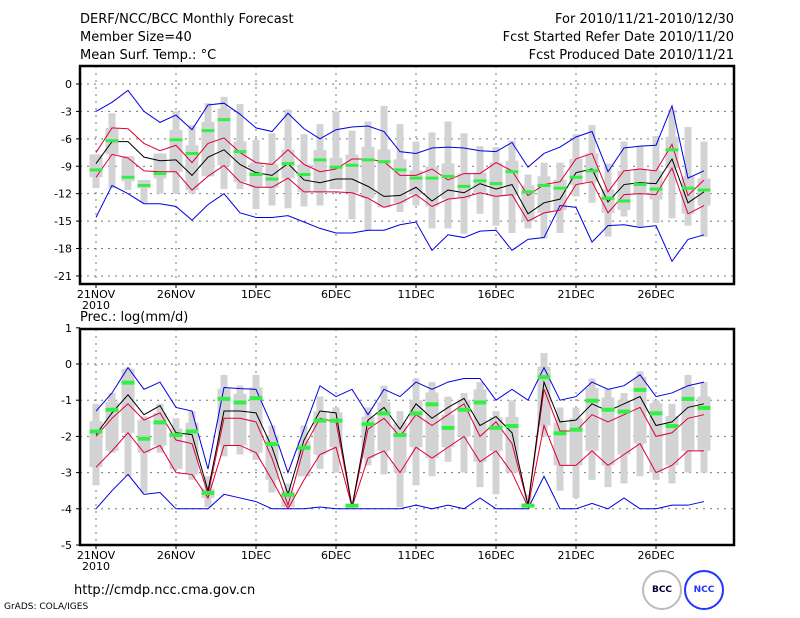 This screenshot has width=800, height=618. I want to click on temp-mean-line, so click(400, 178).